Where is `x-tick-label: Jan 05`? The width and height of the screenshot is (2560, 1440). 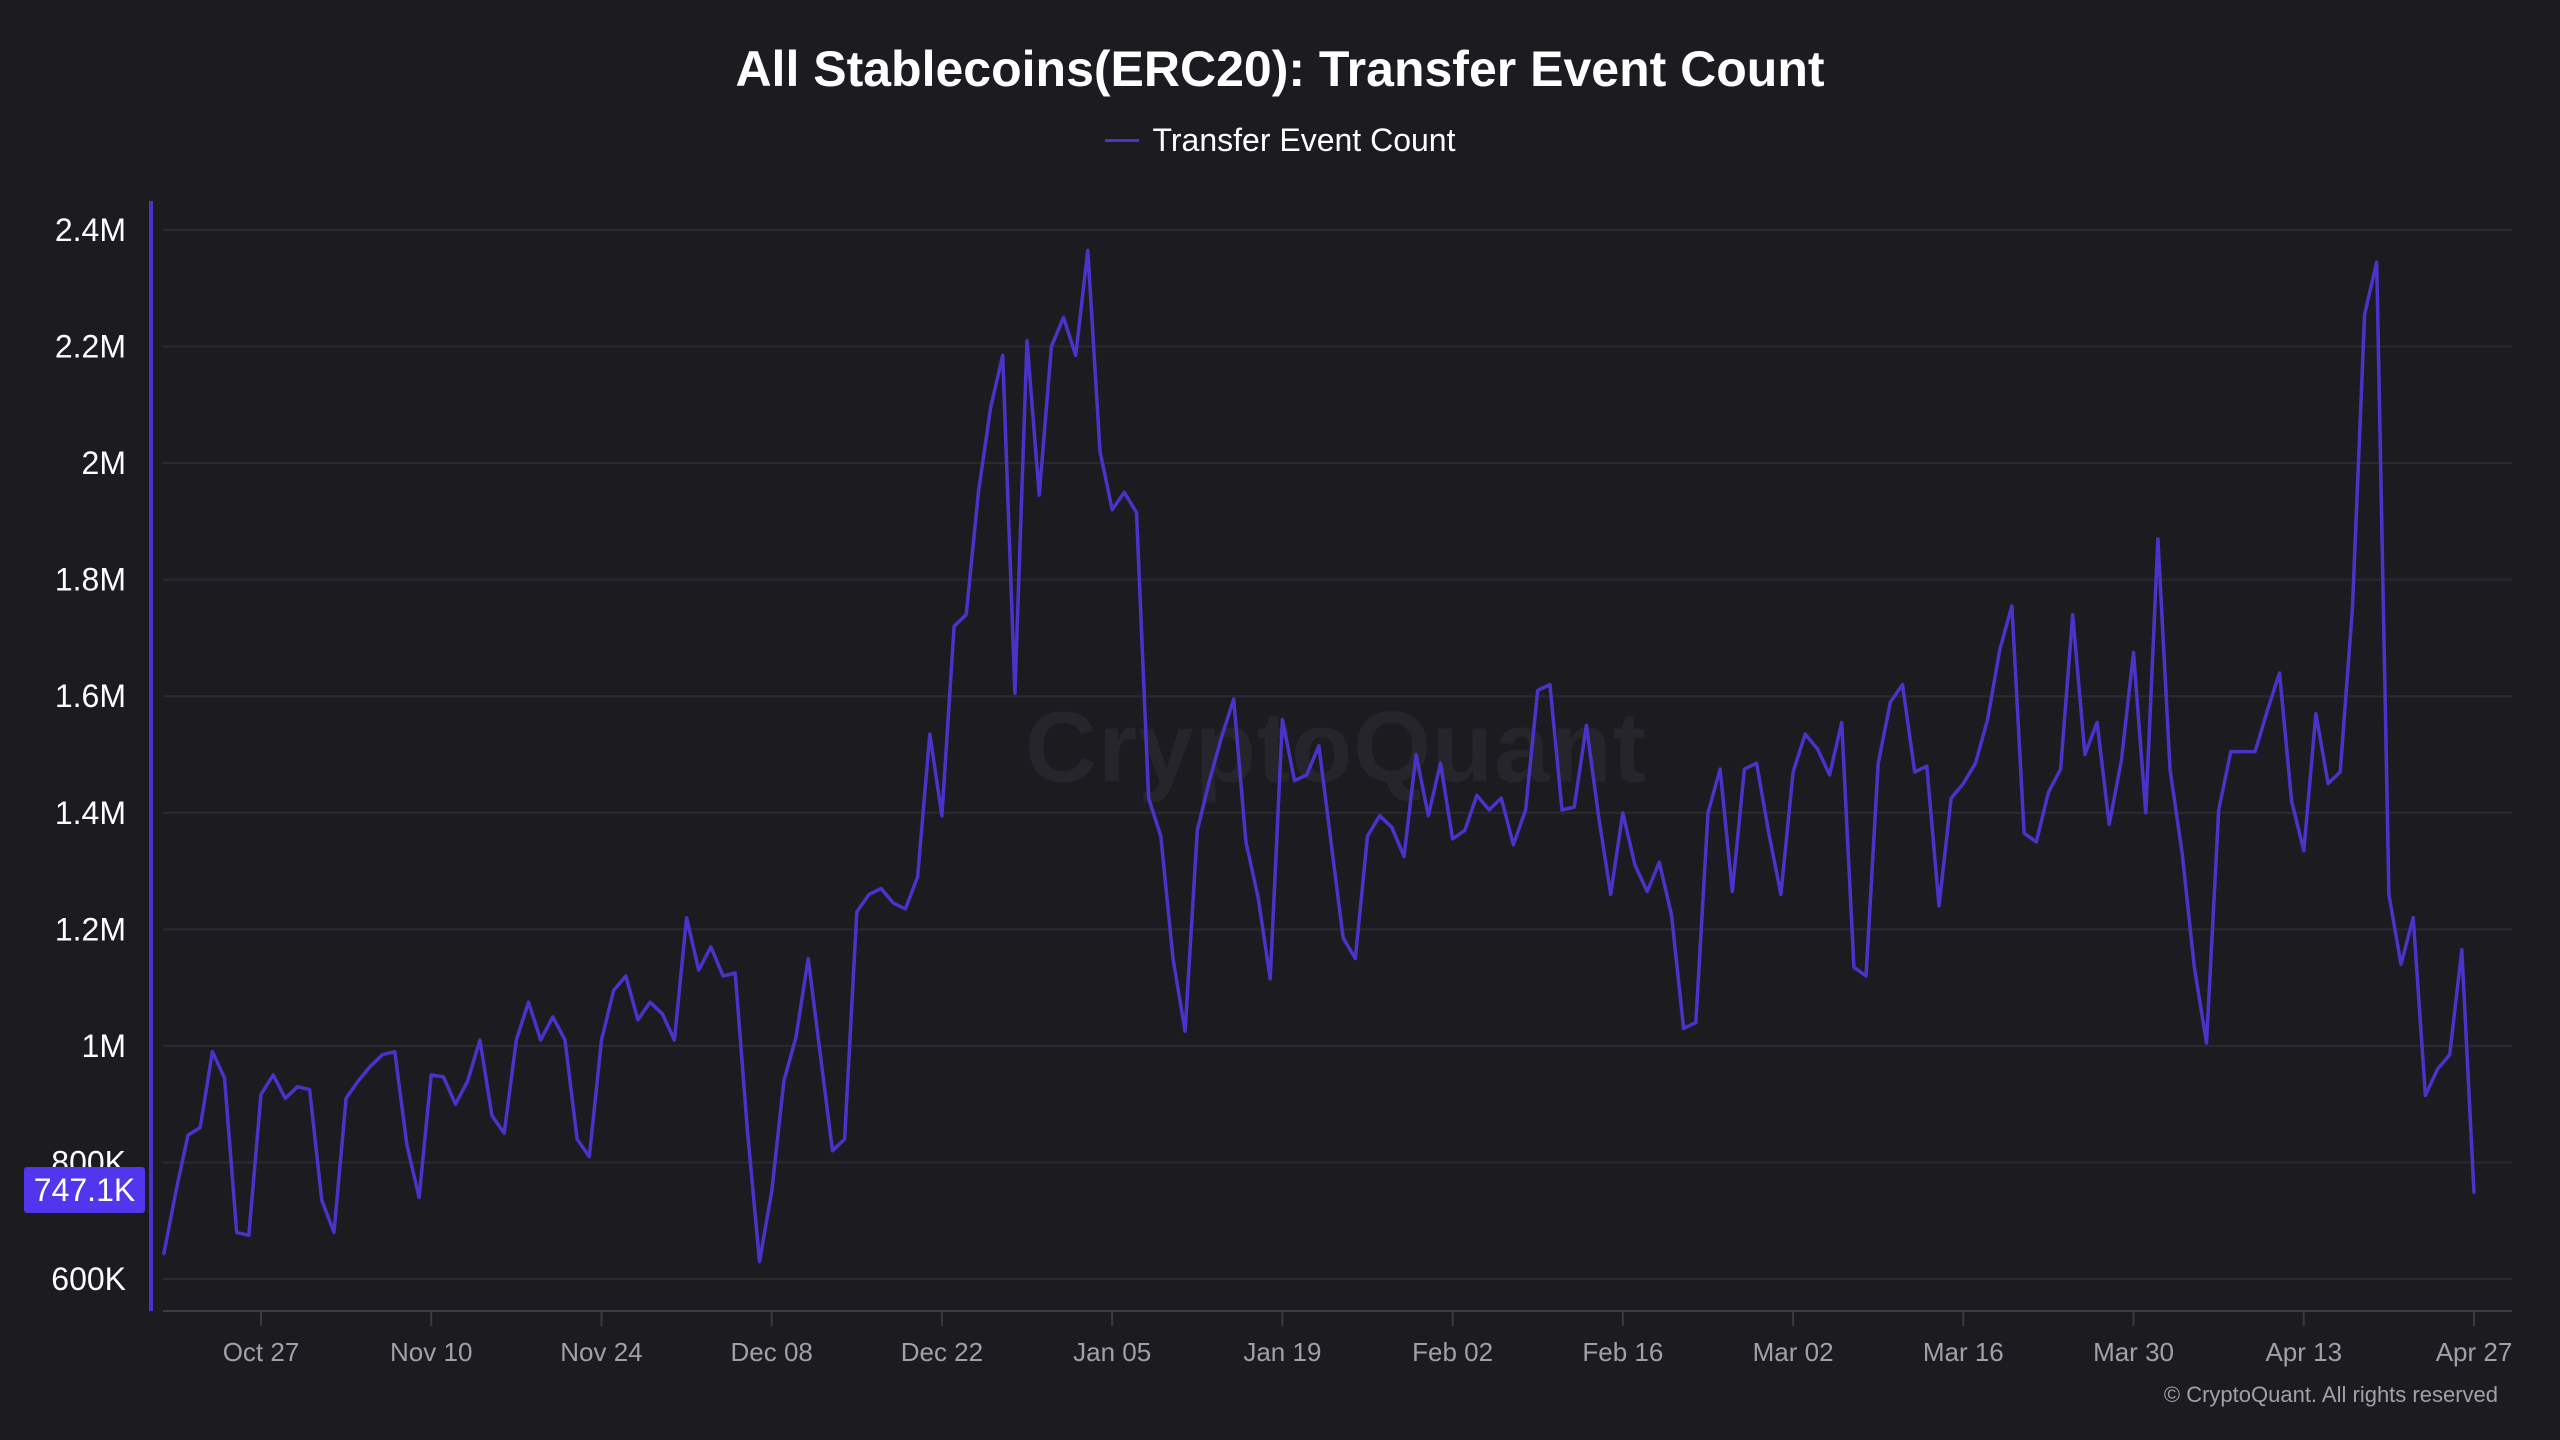 x-tick-label: Jan 05 is located at coordinates (1112, 1352).